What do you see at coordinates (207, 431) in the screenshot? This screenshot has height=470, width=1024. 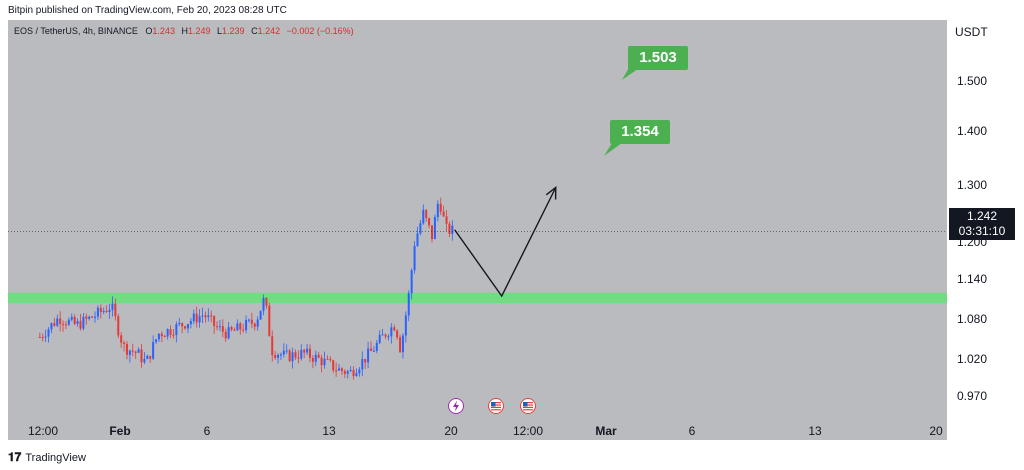 I see `time-tick: 6` at bounding box center [207, 431].